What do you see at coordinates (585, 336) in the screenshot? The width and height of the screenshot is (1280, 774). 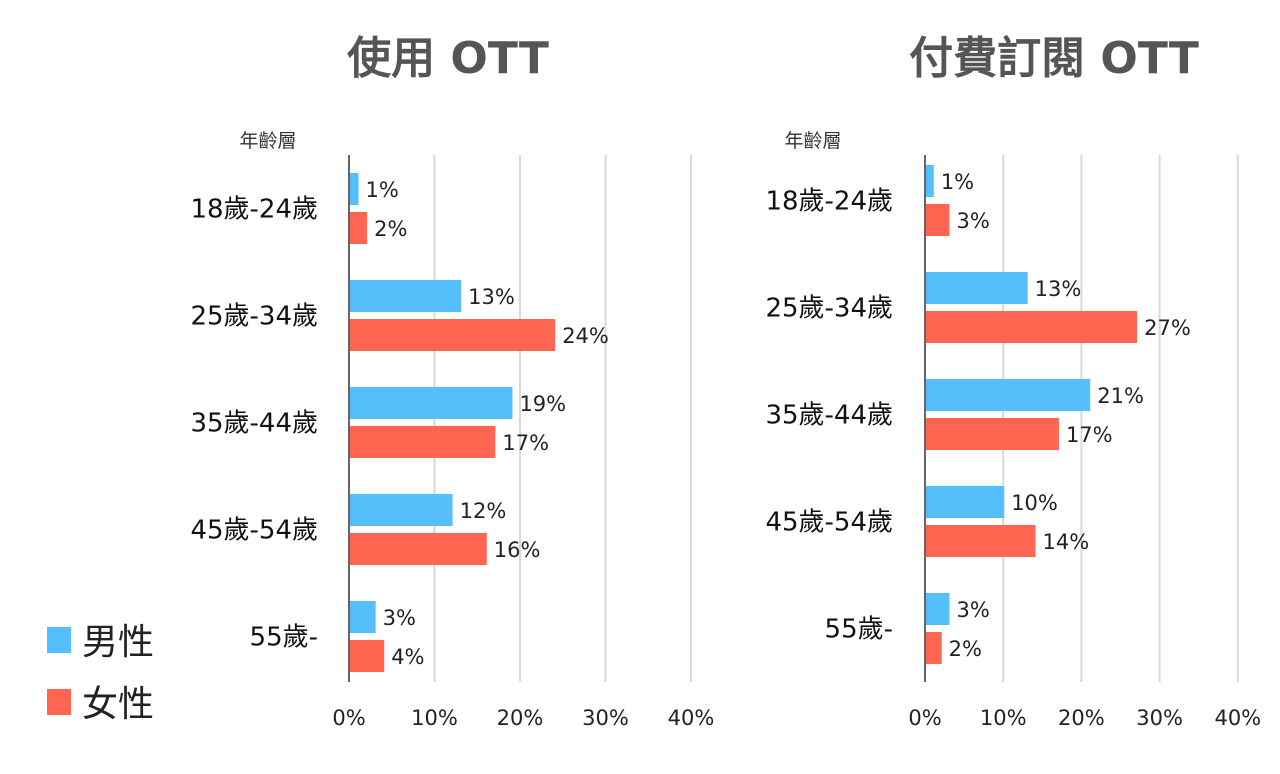 I see `data-label-female: 24%` at bounding box center [585, 336].